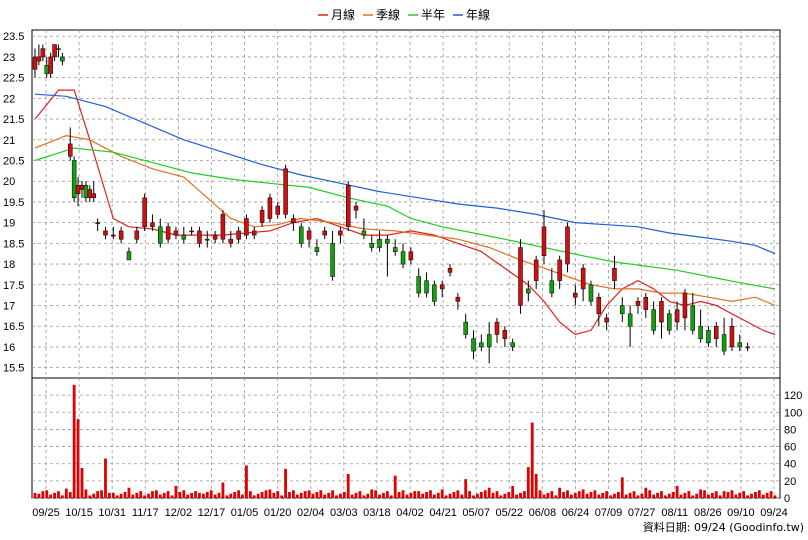 This screenshot has height=540, width=808. I want to click on date-label-15: 06/08, so click(543, 513).